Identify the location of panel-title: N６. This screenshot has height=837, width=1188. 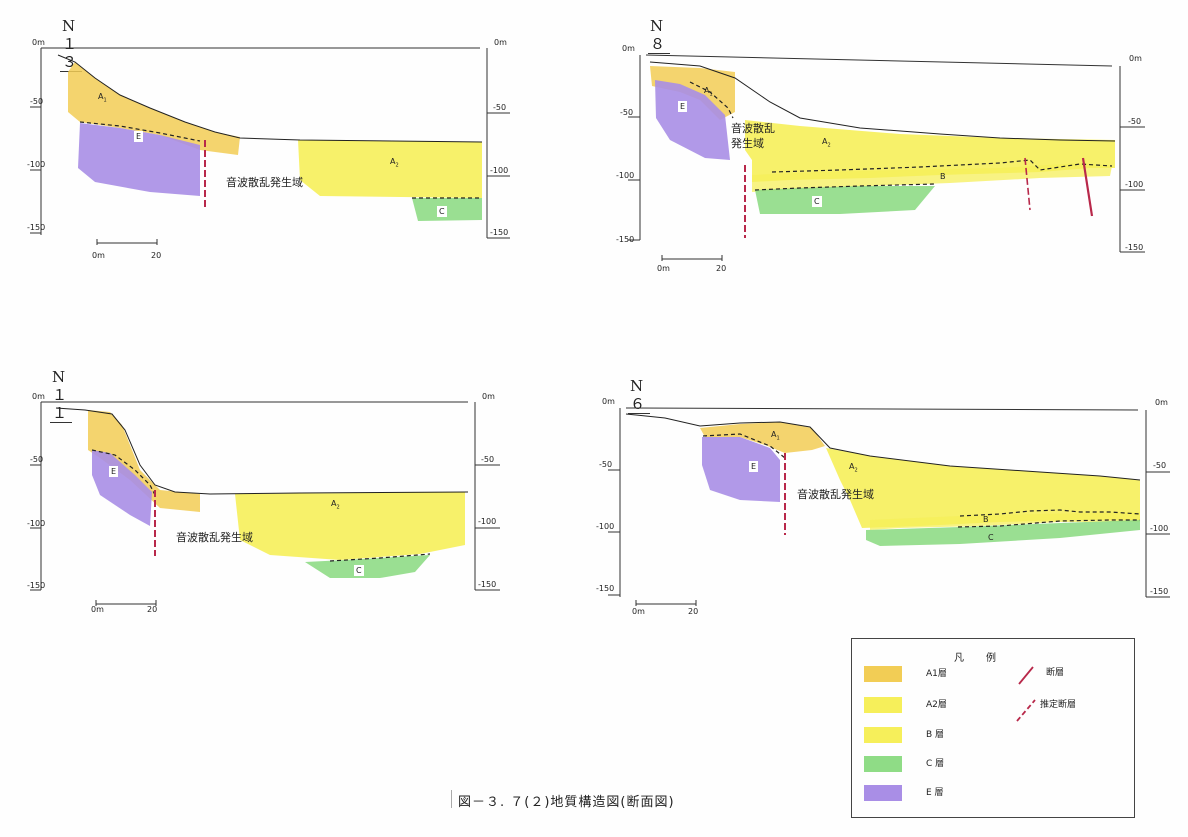
(639, 395).